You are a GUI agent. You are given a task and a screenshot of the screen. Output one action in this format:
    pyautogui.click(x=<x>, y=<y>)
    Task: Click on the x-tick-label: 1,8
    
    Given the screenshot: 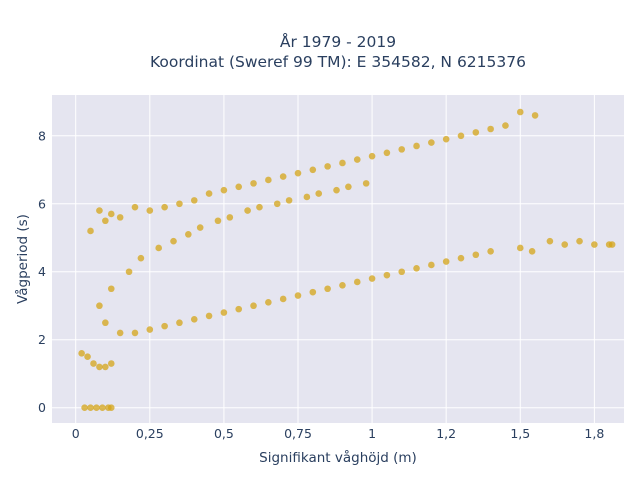 What is the action you would take?
    pyautogui.click(x=594, y=433)
    